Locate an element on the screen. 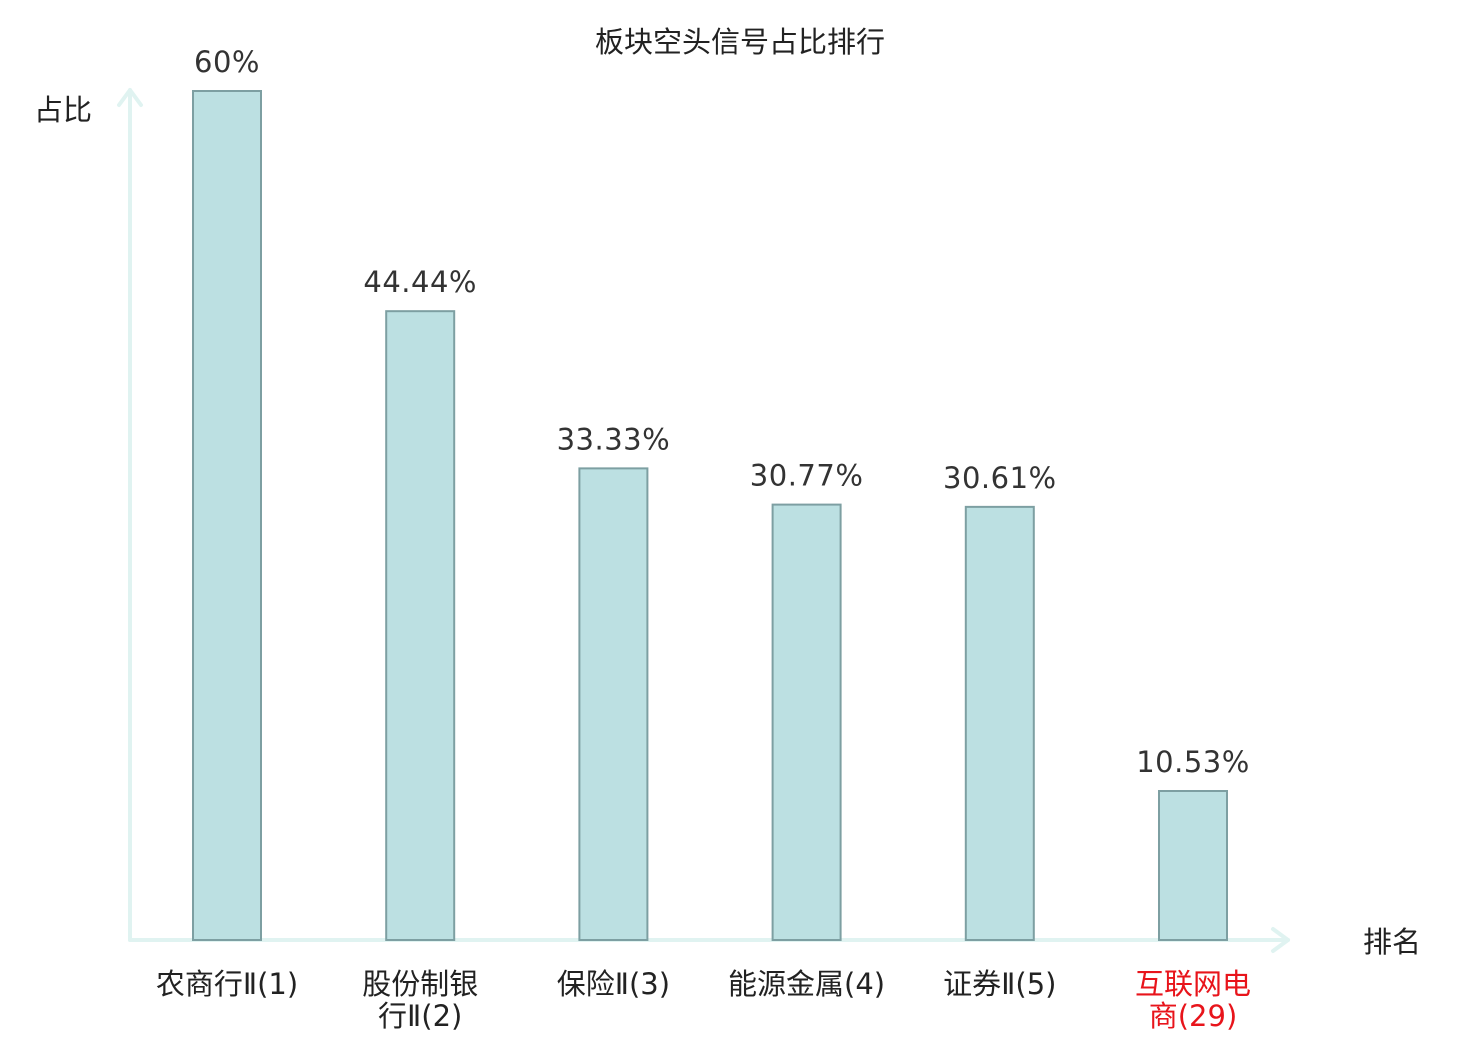 This screenshot has height=1040, width=1480. data-label: 60% is located at coordinates (227, 62).